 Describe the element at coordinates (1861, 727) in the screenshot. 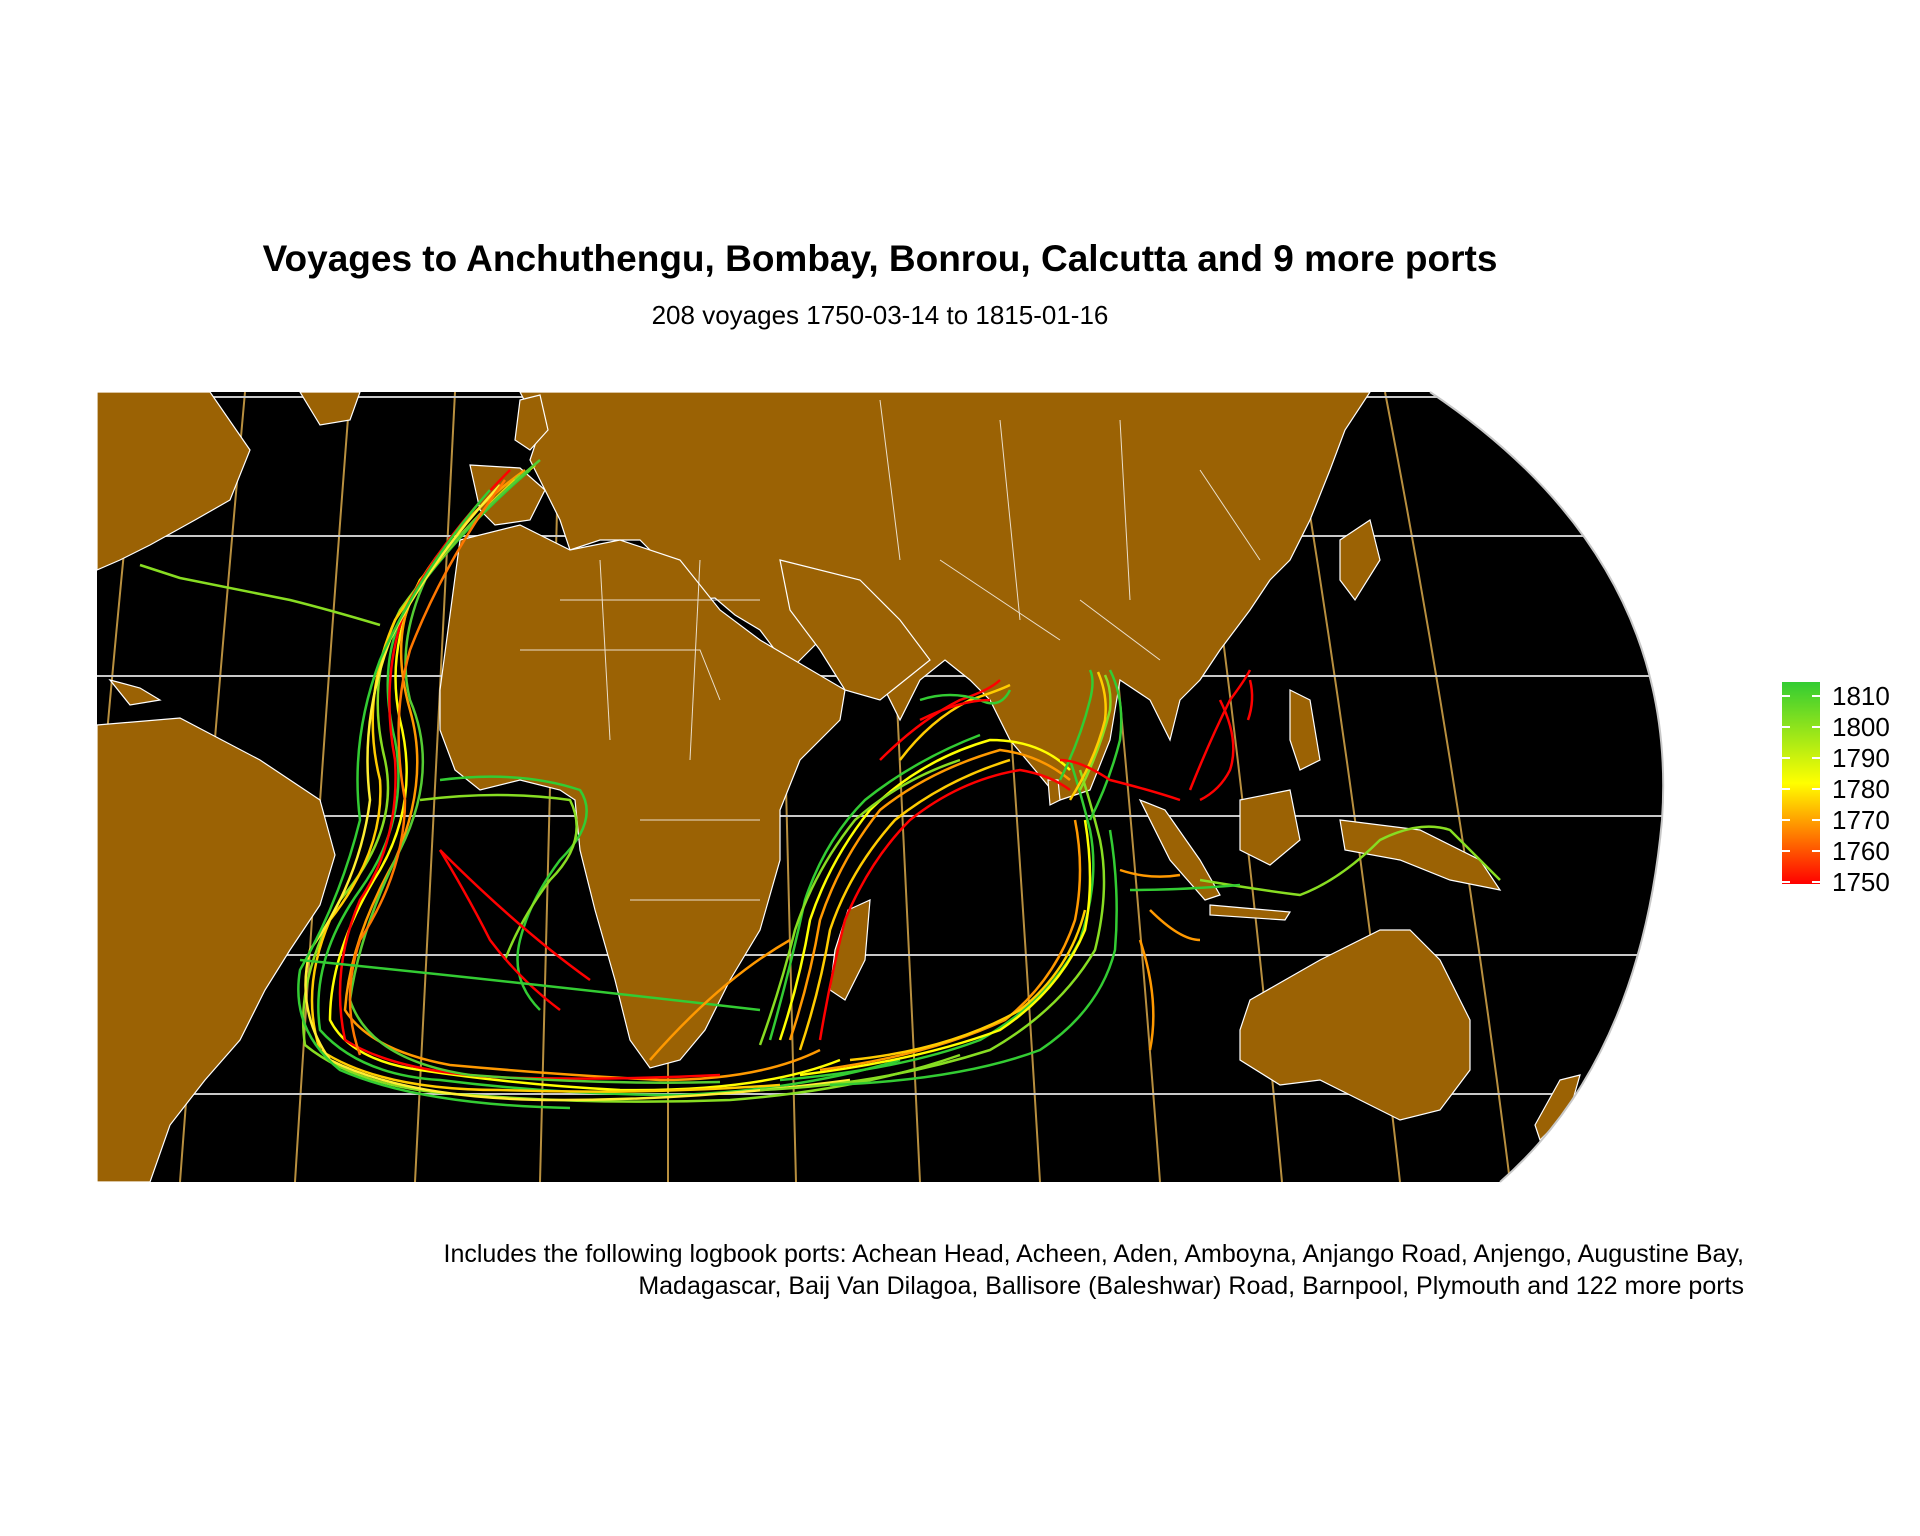

I see `legend-tick-label: 1800` at that location.